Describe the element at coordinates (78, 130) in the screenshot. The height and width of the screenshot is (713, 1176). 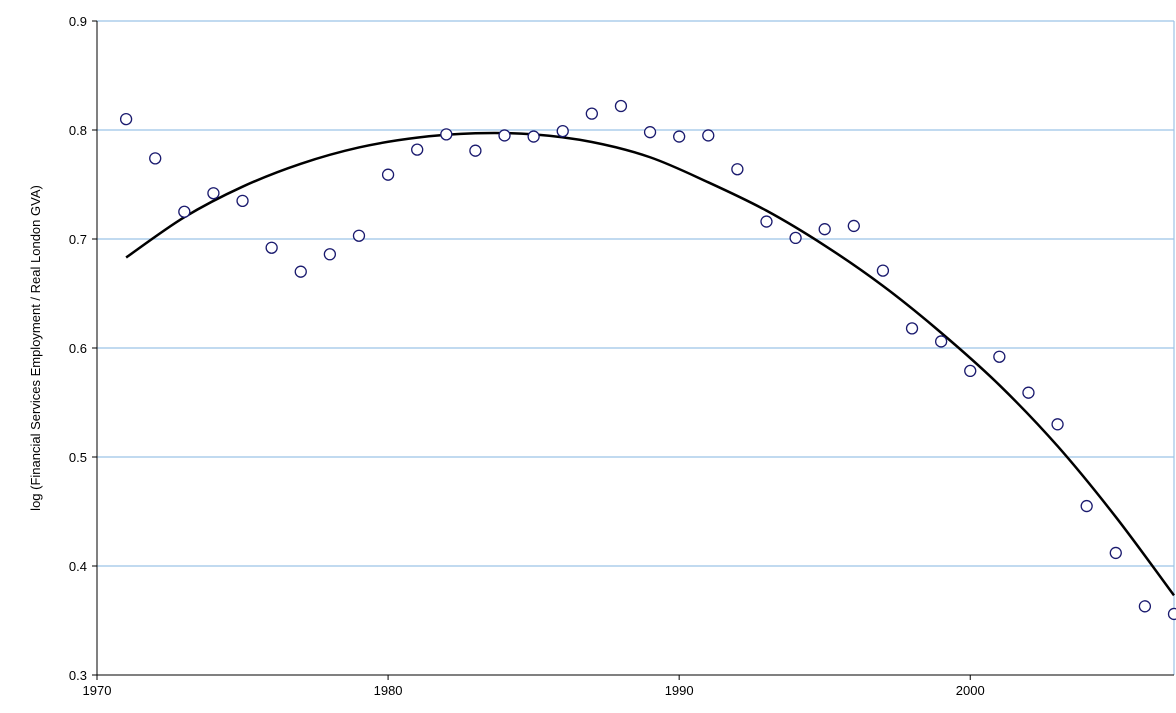
I see `y-tick-label: 0.8` at that location.